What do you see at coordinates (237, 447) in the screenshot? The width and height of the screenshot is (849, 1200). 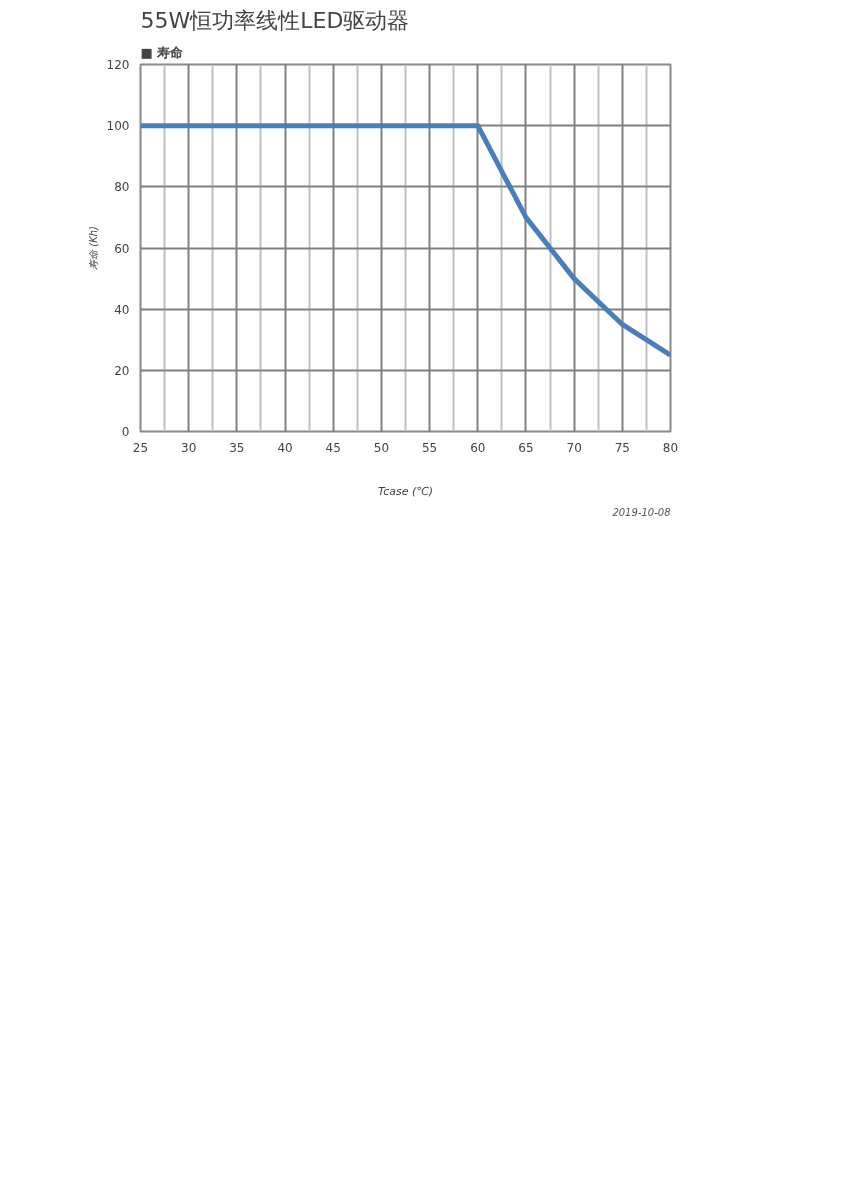 I see `x-tick-label: 35` at bounding box center [237, 447].